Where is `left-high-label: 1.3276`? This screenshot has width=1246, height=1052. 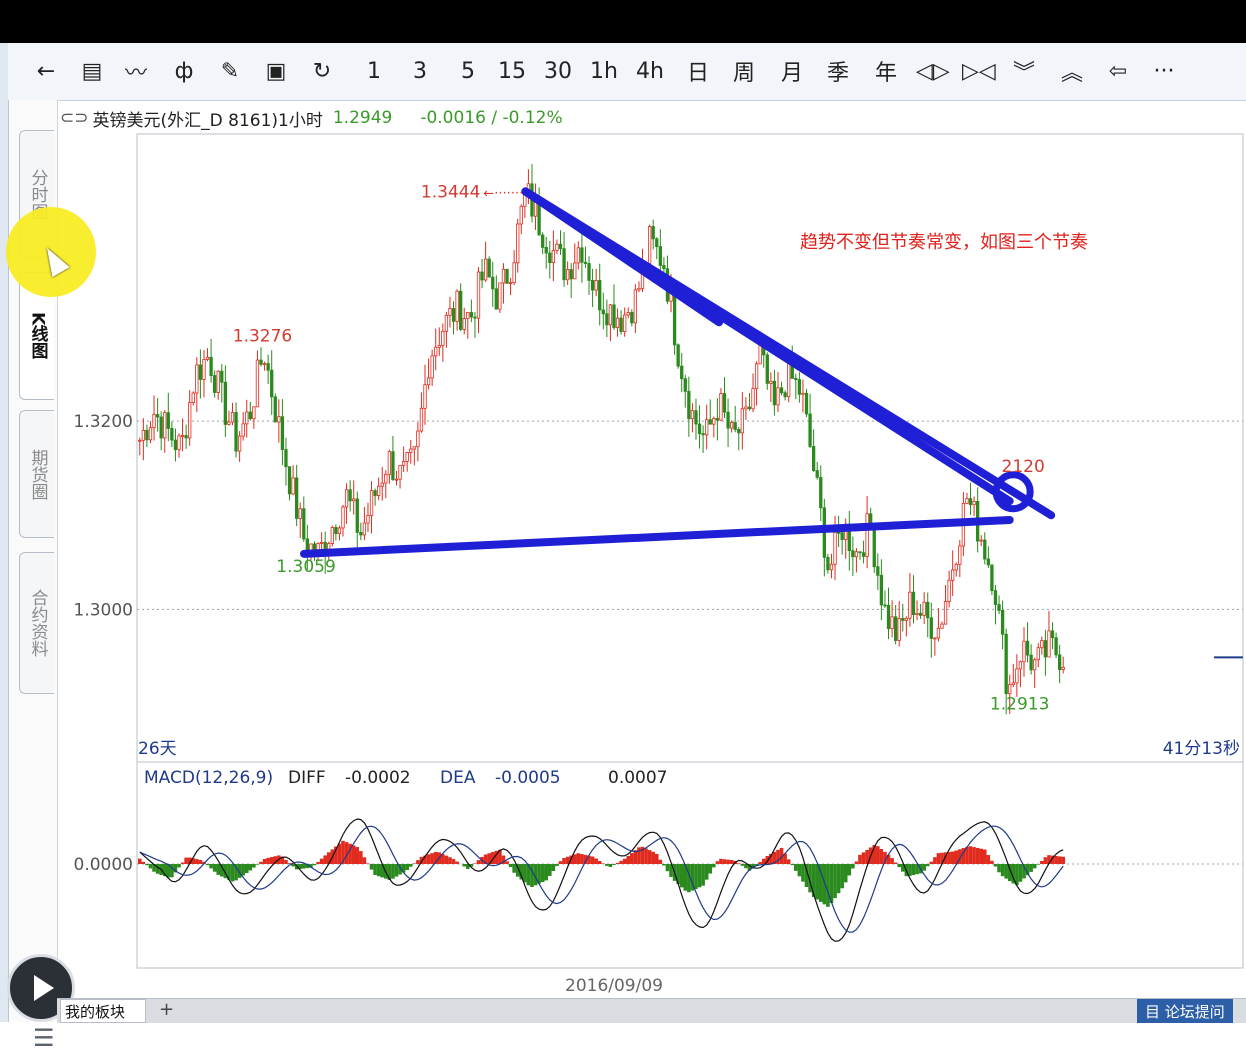
left-high-label: 1.3276 is located at coordinates (262, 337).